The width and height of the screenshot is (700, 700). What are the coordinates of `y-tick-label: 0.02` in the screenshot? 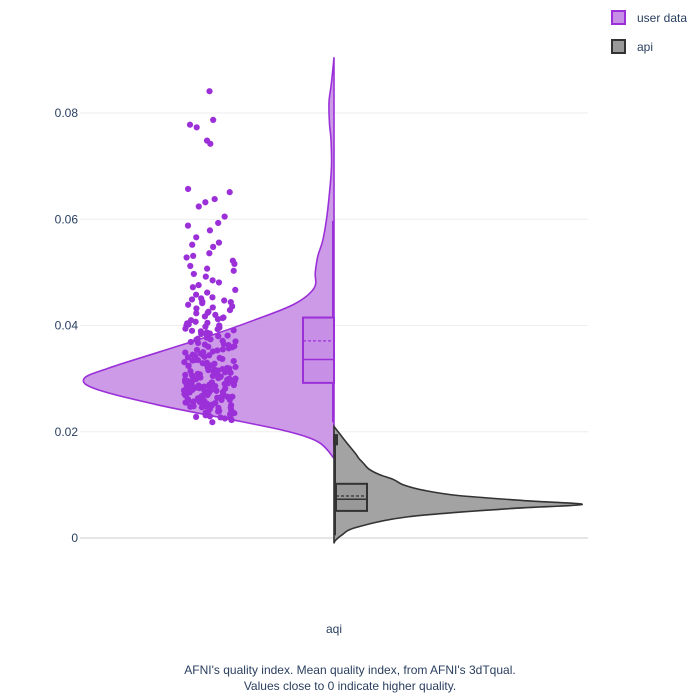 It's located at (67, 432).